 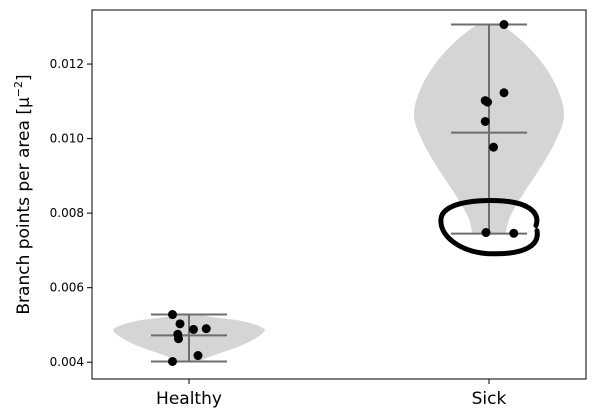 What do you see at coordinates (331, 394) in the screenshot?
I see `x-axis: Healthy Sick` at bounding box center [331, 394].